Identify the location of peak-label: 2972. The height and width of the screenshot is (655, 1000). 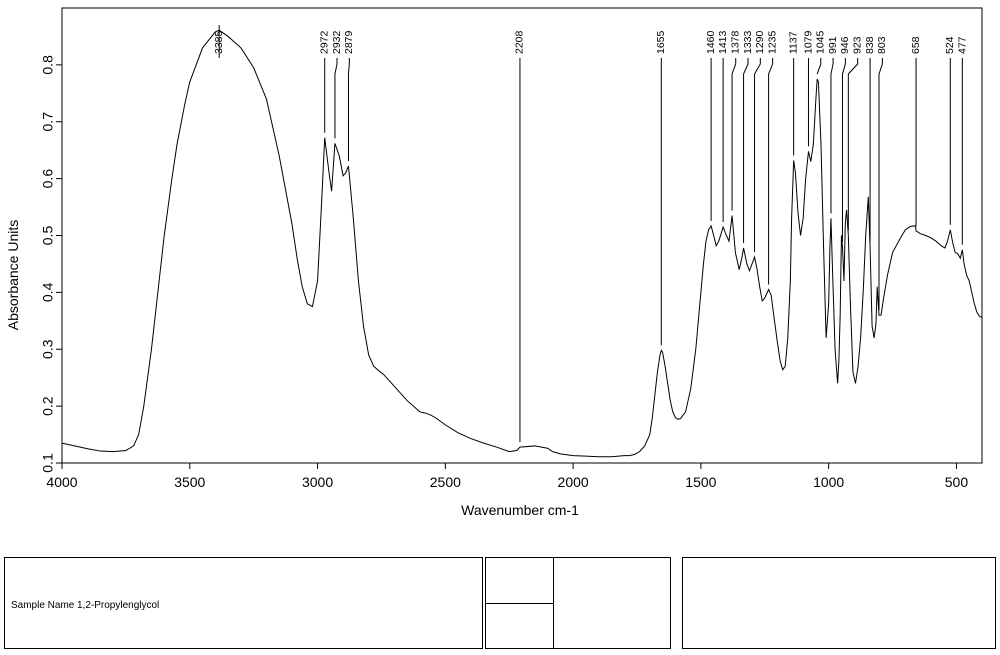
(324, 42).